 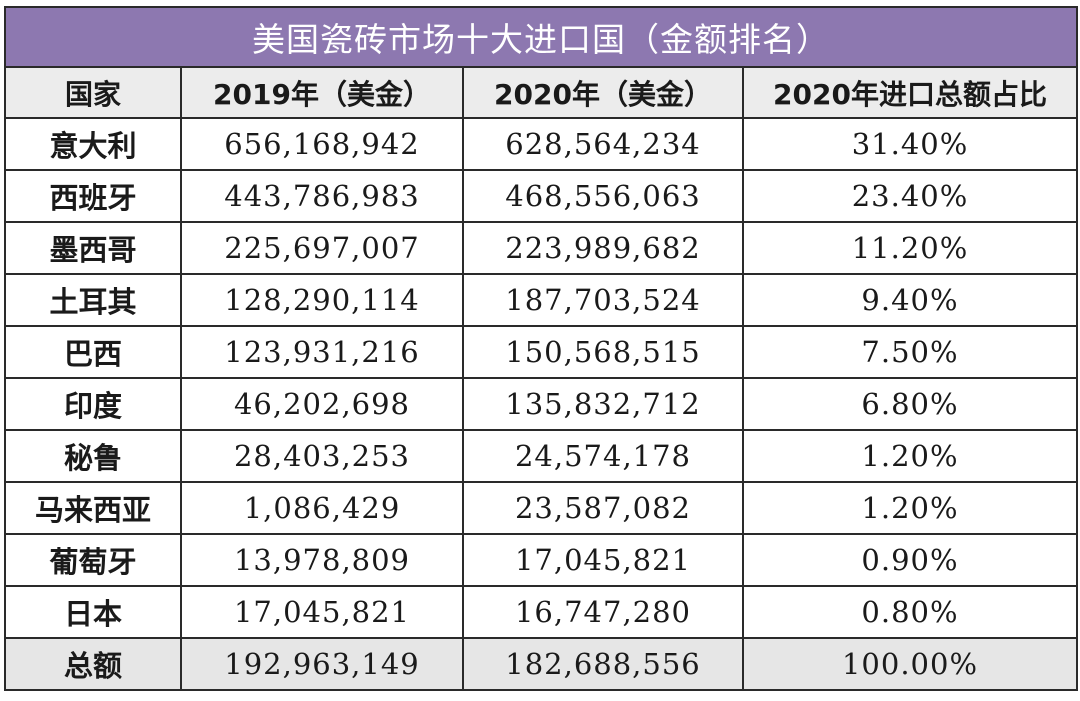 What do you see at coordinates (322, 92) in the screenshot?
I see `header-2019: 2019年（美金）` at bounding box center [322, 92].